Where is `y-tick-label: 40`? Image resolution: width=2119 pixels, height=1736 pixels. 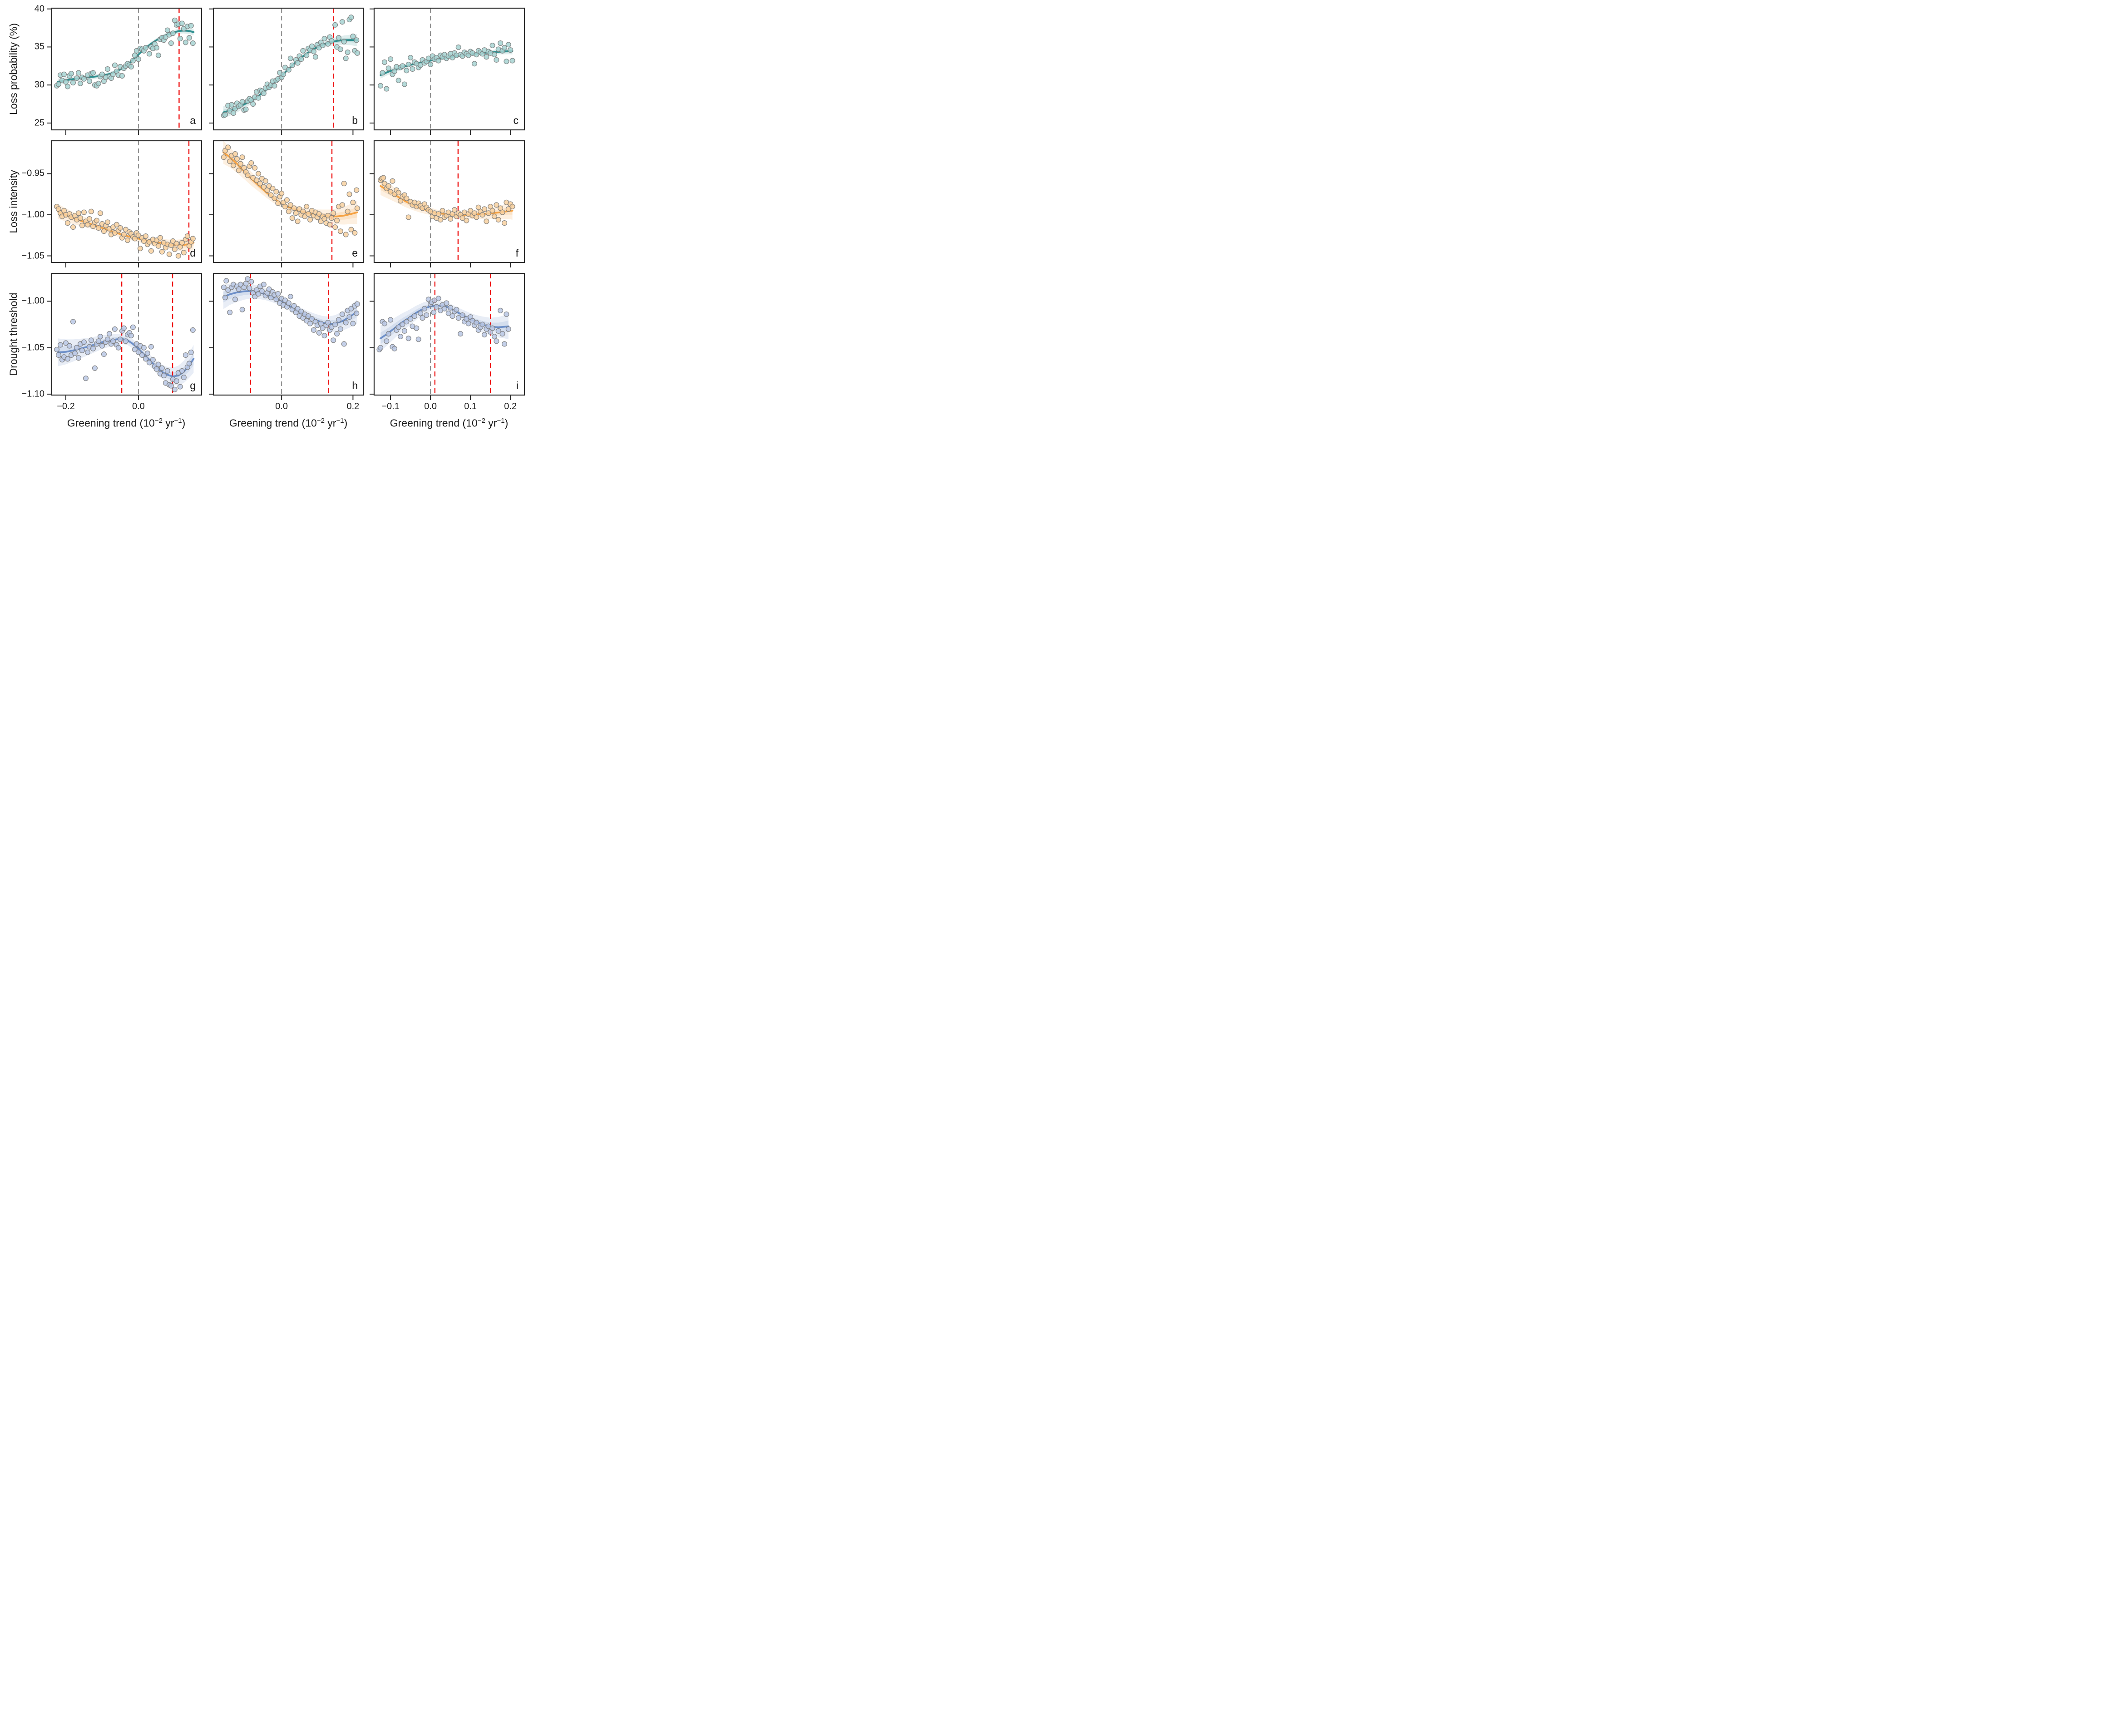 y-tick-label: 40 is located at coordinates (39, 9).